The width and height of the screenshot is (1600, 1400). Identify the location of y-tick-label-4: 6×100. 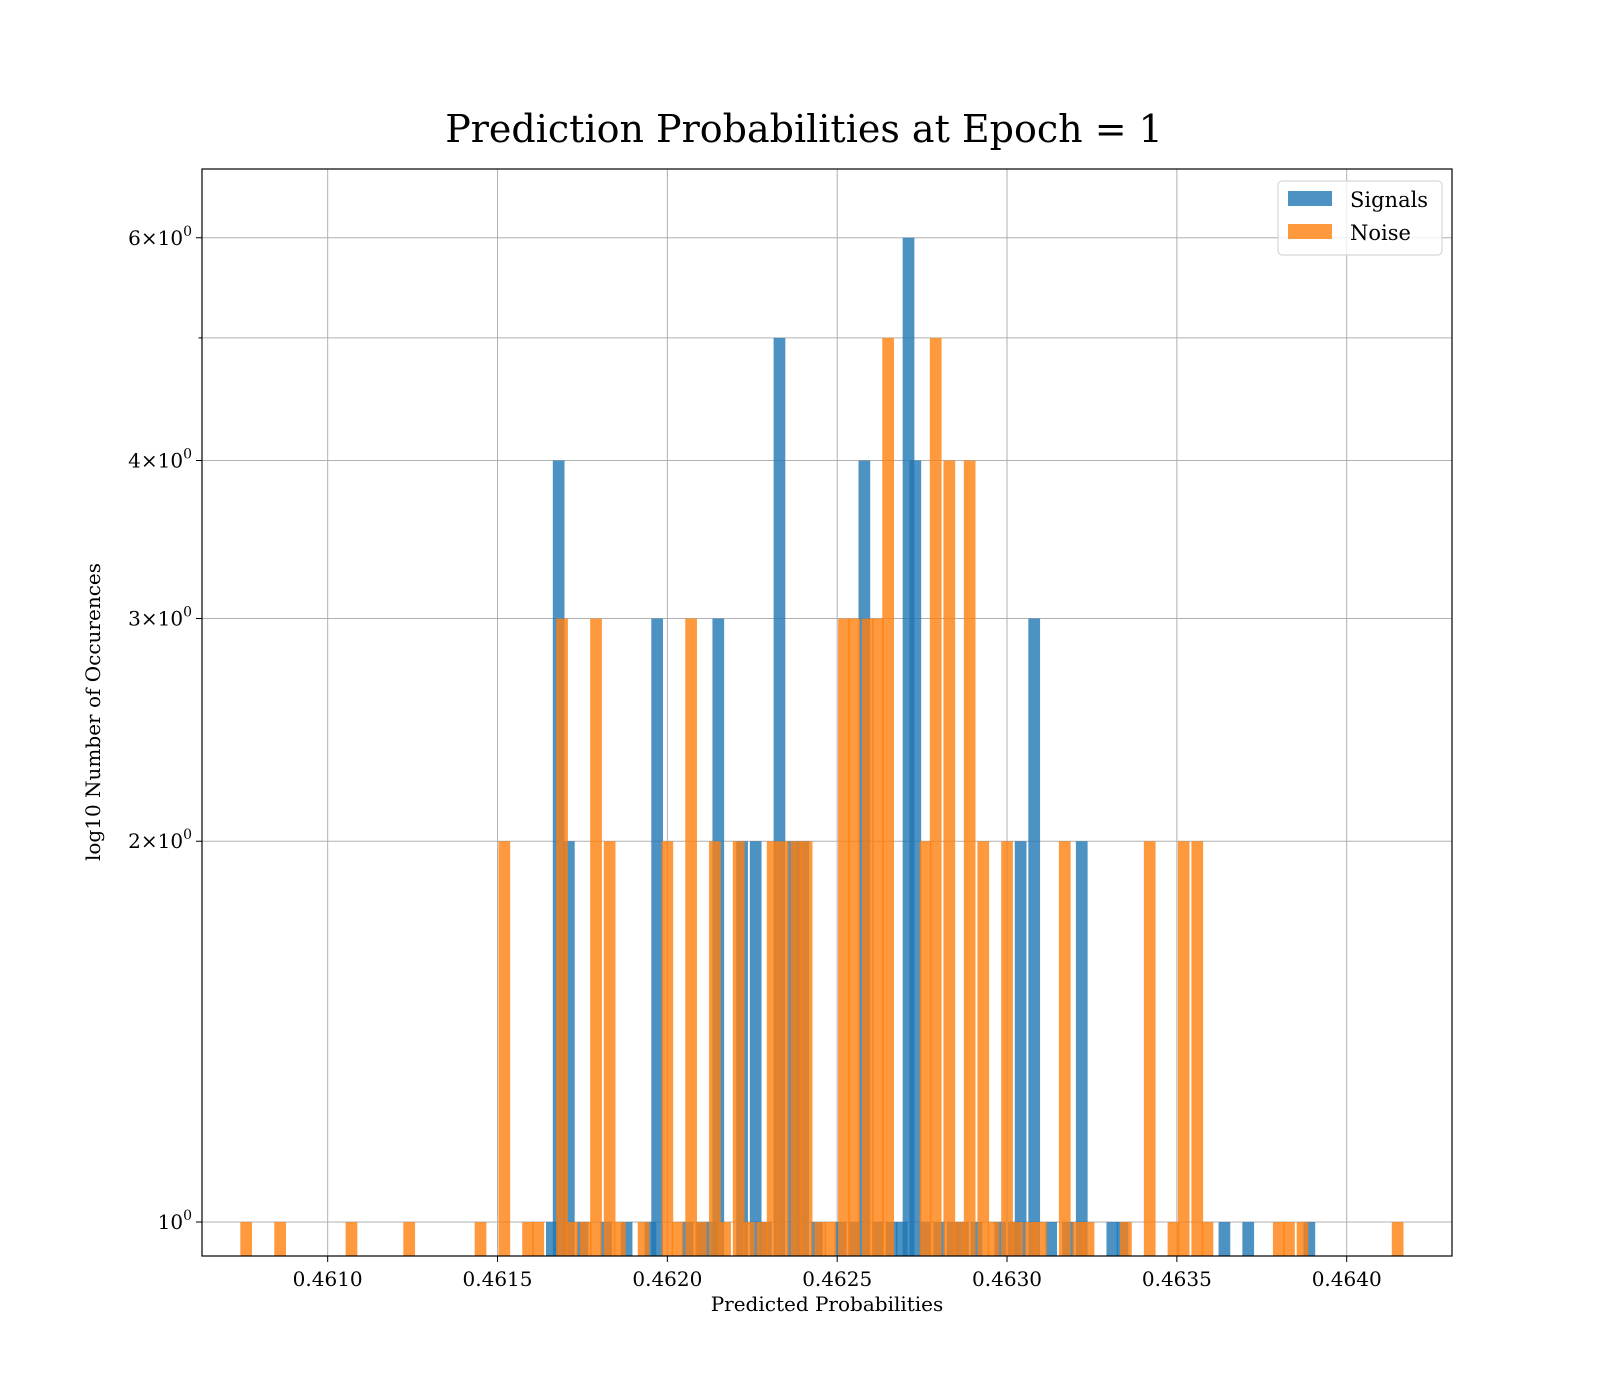
(160, 237).